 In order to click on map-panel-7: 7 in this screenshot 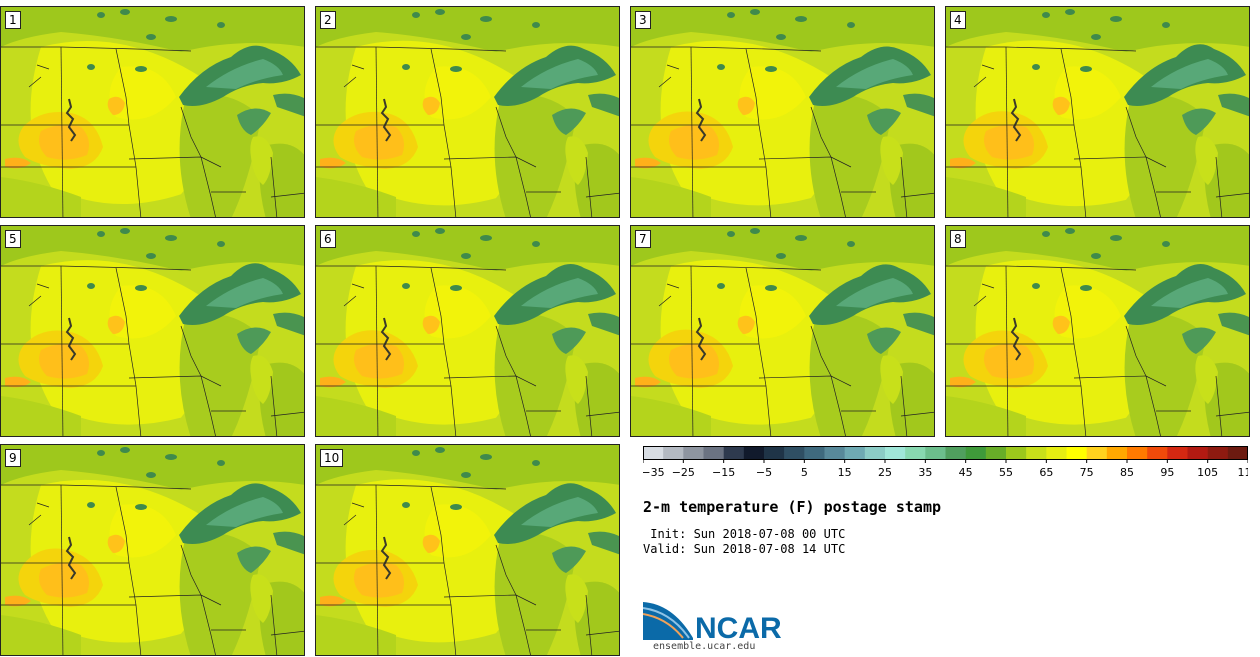, I will do `click(782, 331)`.